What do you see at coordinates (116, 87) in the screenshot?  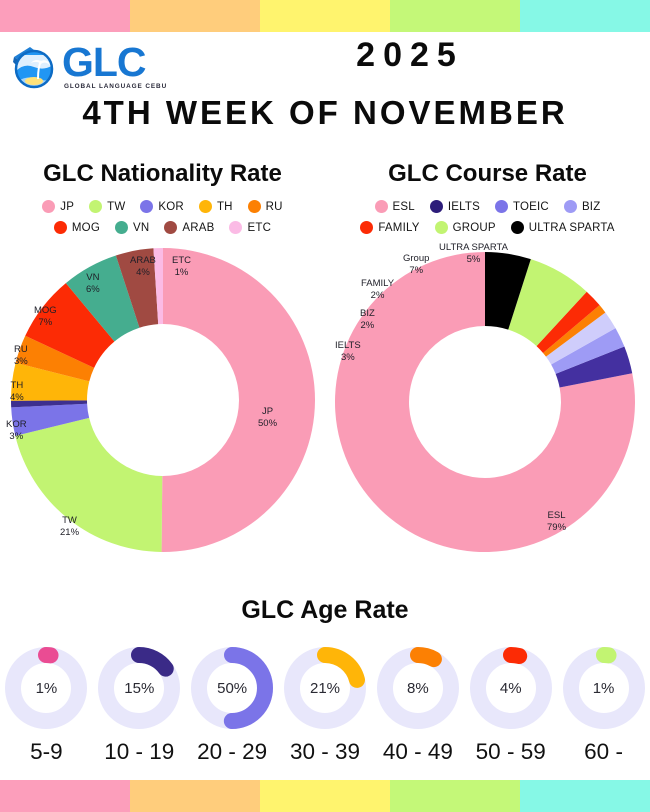 I see `logo-subtitle: GLOBAL LANGUAGE CEBU` at bounding box center [116, 87].